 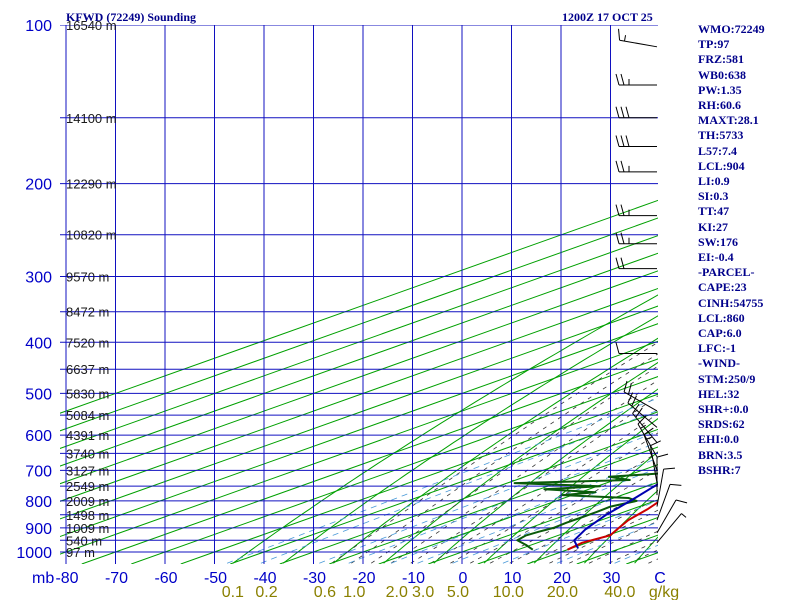 I want to click on pressure-tick-label: 1000, so click(x=34, y=553).